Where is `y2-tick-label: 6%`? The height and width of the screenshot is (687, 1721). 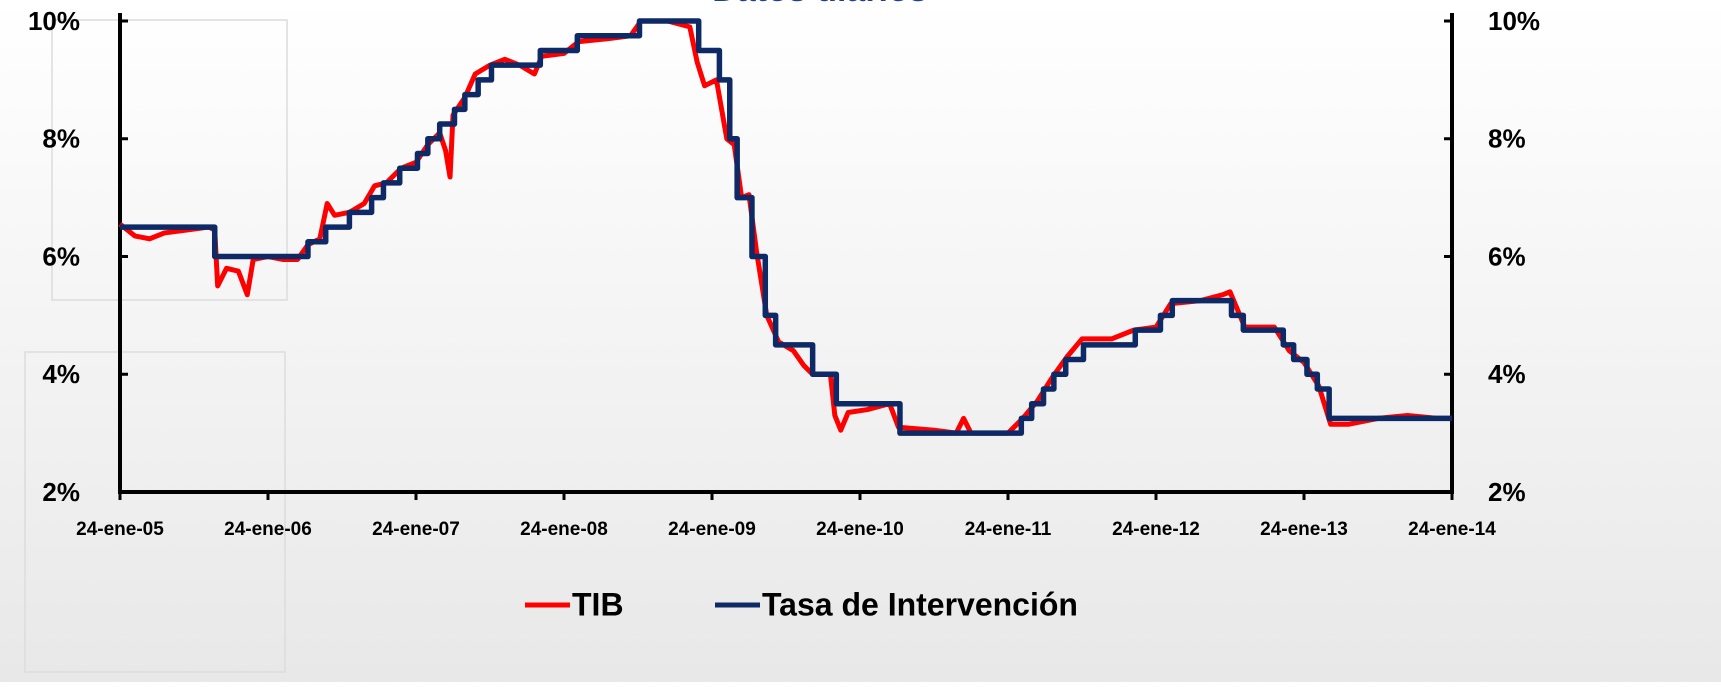 y2-tick-label: 6% is located at coordinates (1507, 256).